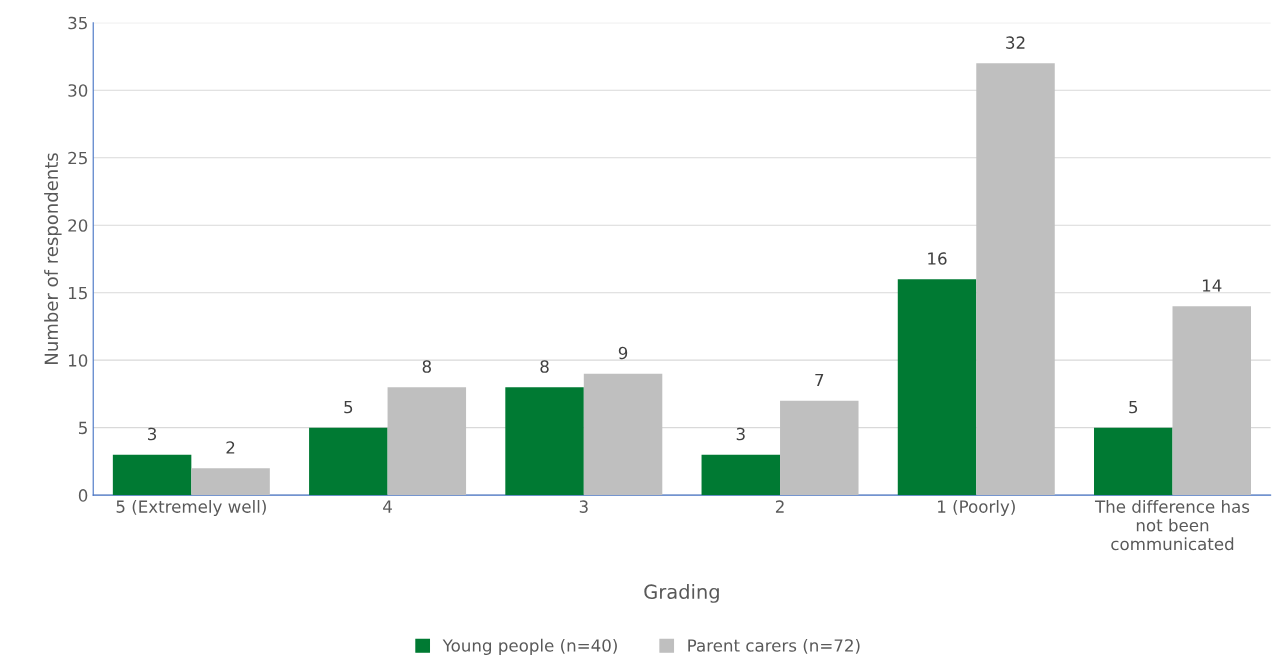 This screenshot has height=670, width=1277. I want to click on legend-label: Parent carers (n=72), so click(774, 646).